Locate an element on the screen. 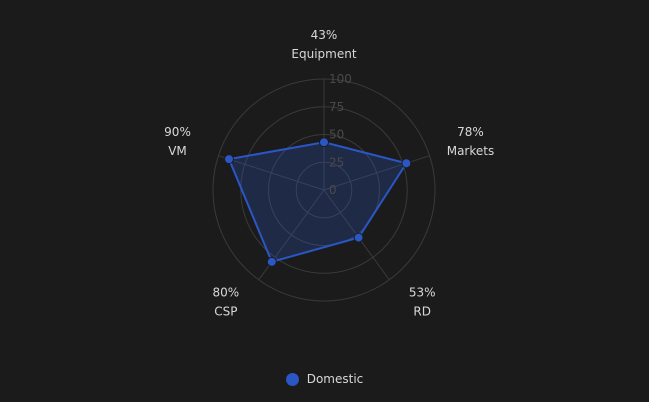  series-layer is located at coordinates (317, 202).